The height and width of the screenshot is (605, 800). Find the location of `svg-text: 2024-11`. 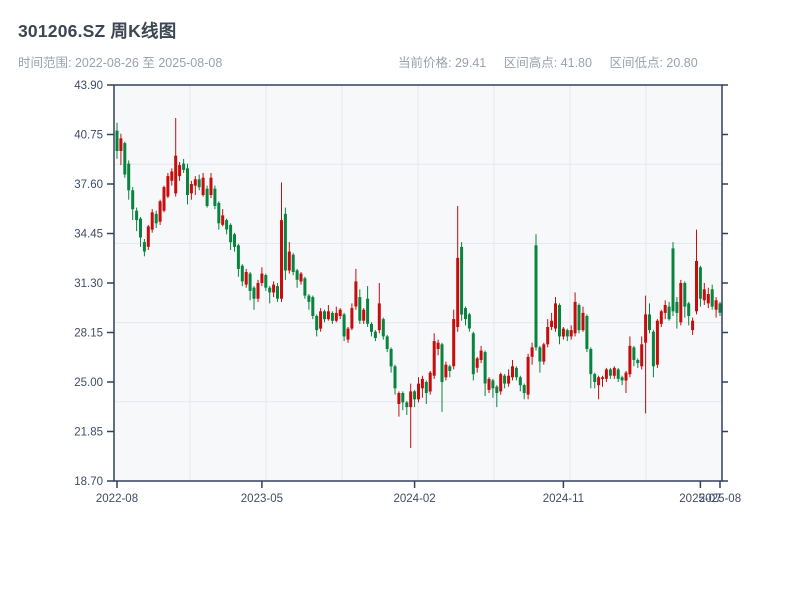

svg-text: 2024-11 is located at coordinates (563, 499).